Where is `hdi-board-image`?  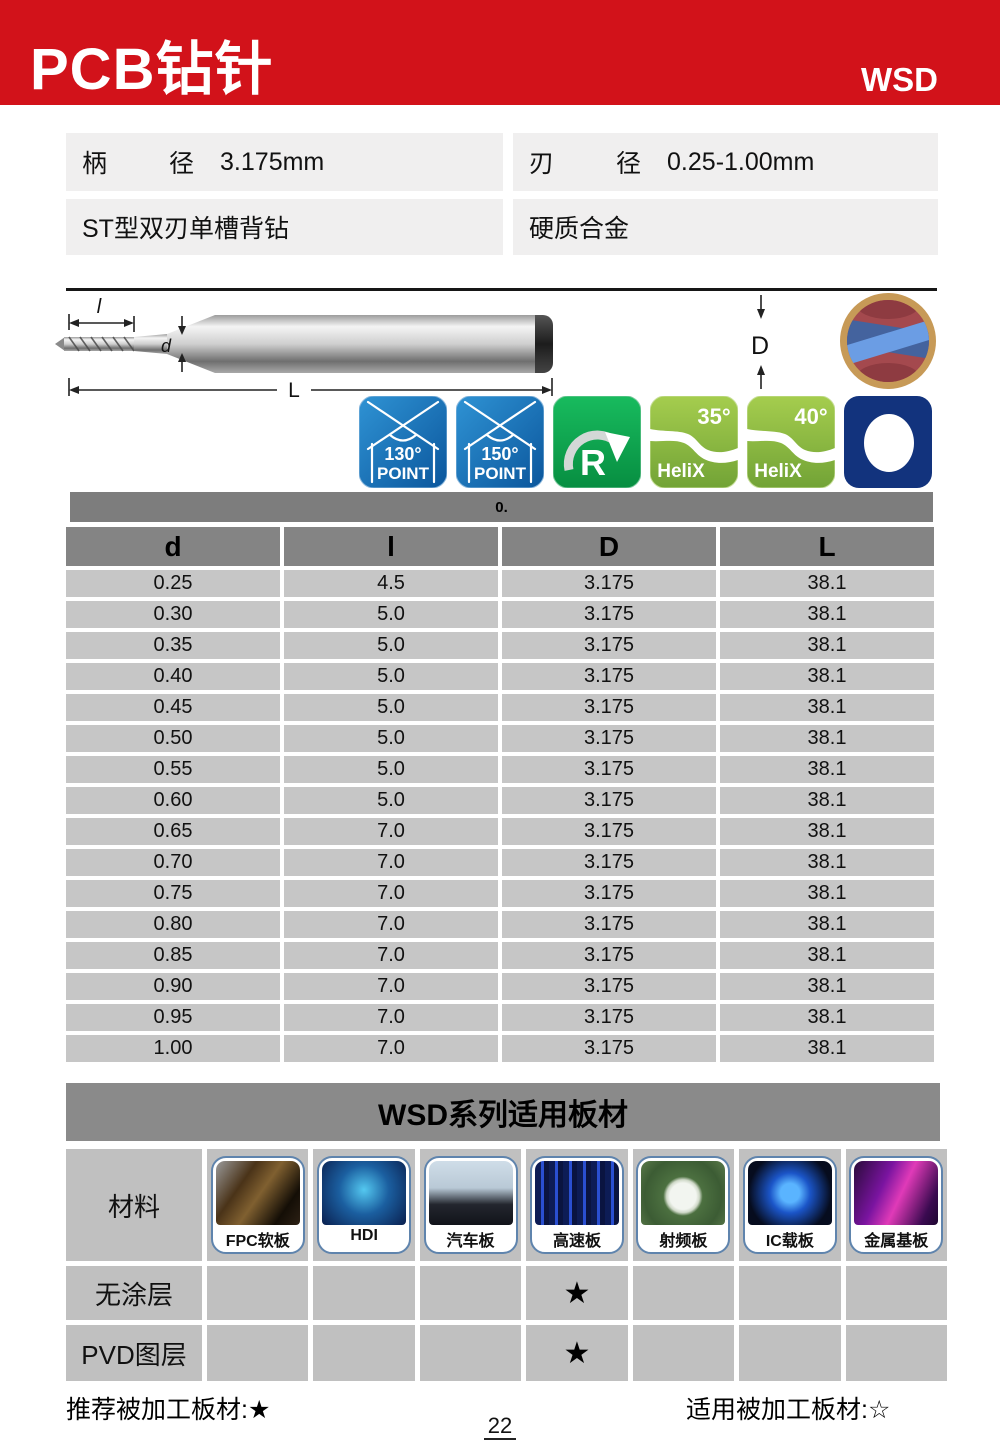 hdi-board-image is located at coordinates (364, 1193).